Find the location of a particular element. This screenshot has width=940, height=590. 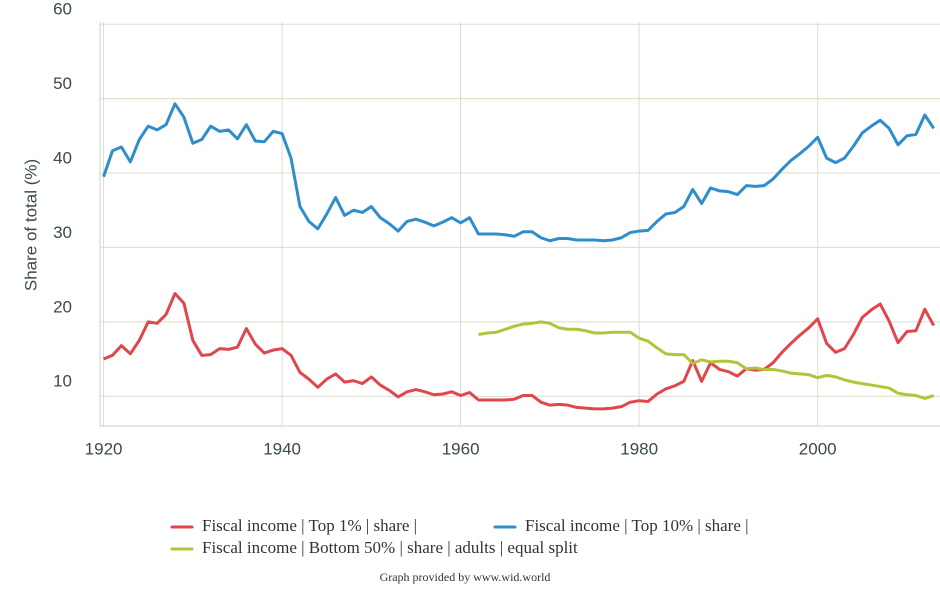

x-tick-label: 2000 is located at coordinates (818, 448).